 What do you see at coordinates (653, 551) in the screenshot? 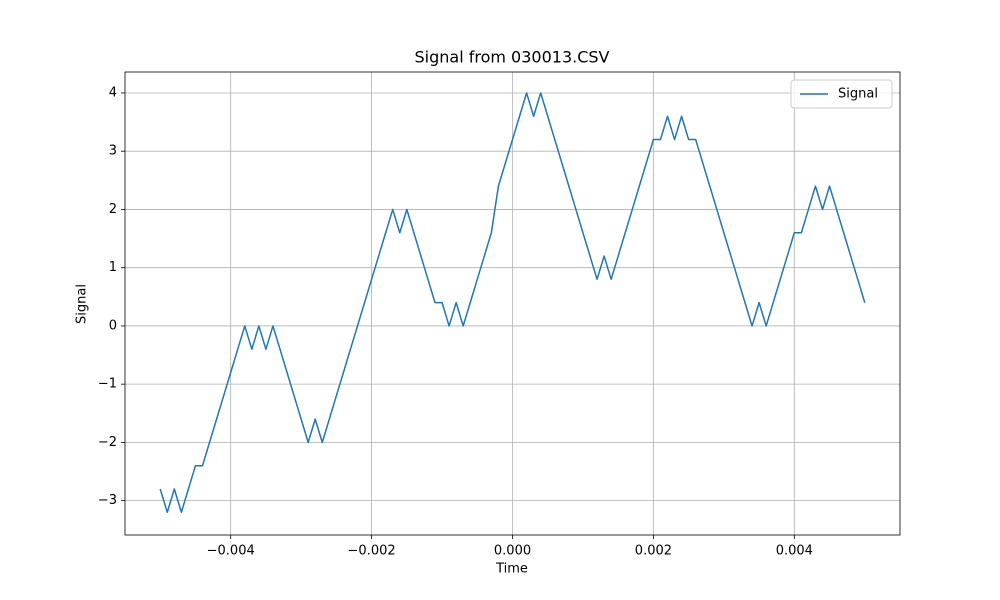
I see `x-tick-label: 0.002` at bounding box center [653, 551].